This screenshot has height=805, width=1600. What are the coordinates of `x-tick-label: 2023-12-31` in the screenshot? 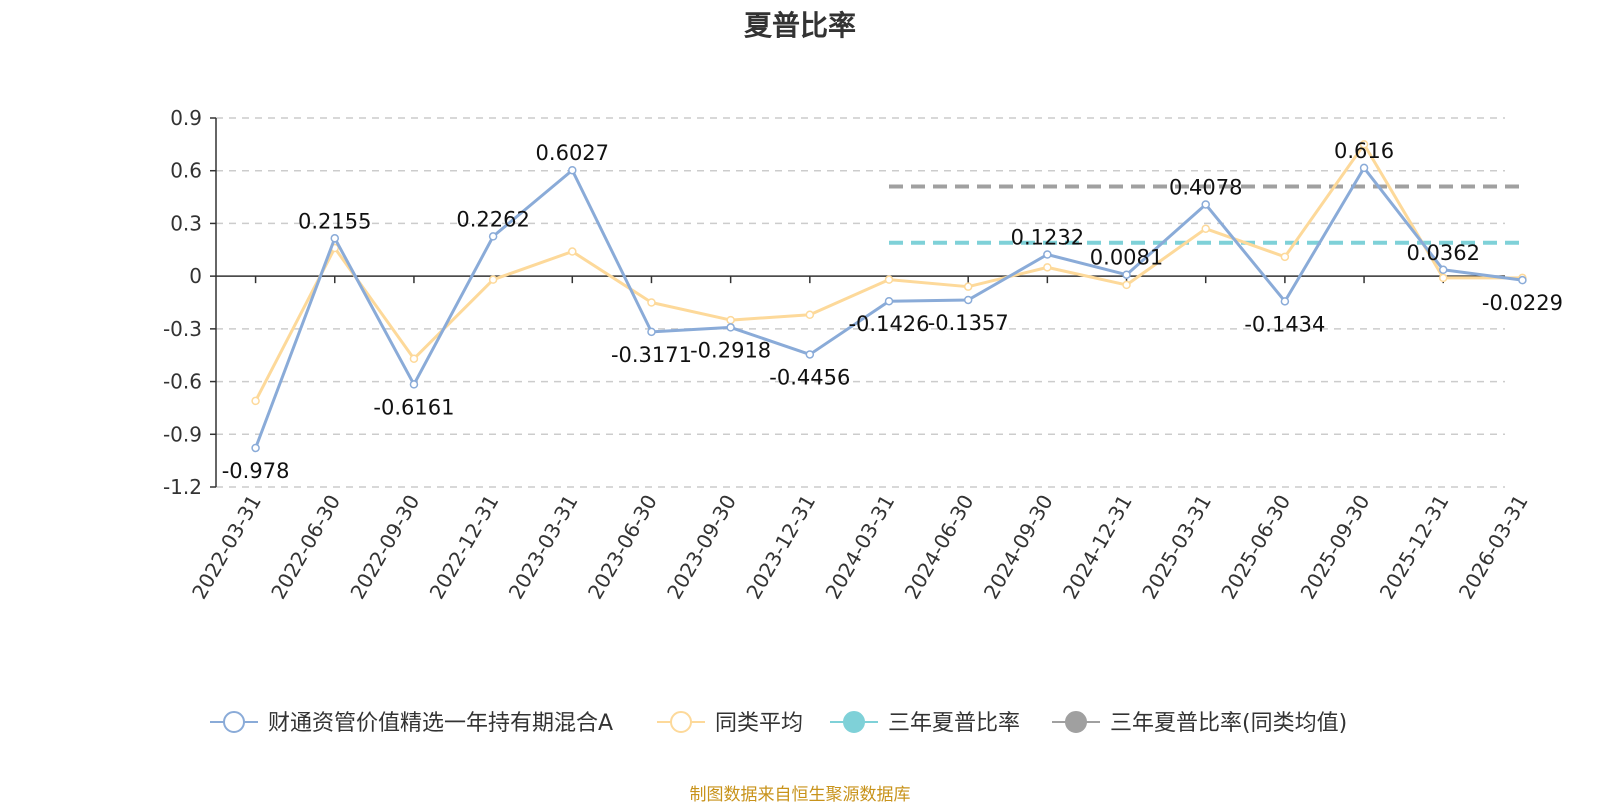 It's located at (780, 547).